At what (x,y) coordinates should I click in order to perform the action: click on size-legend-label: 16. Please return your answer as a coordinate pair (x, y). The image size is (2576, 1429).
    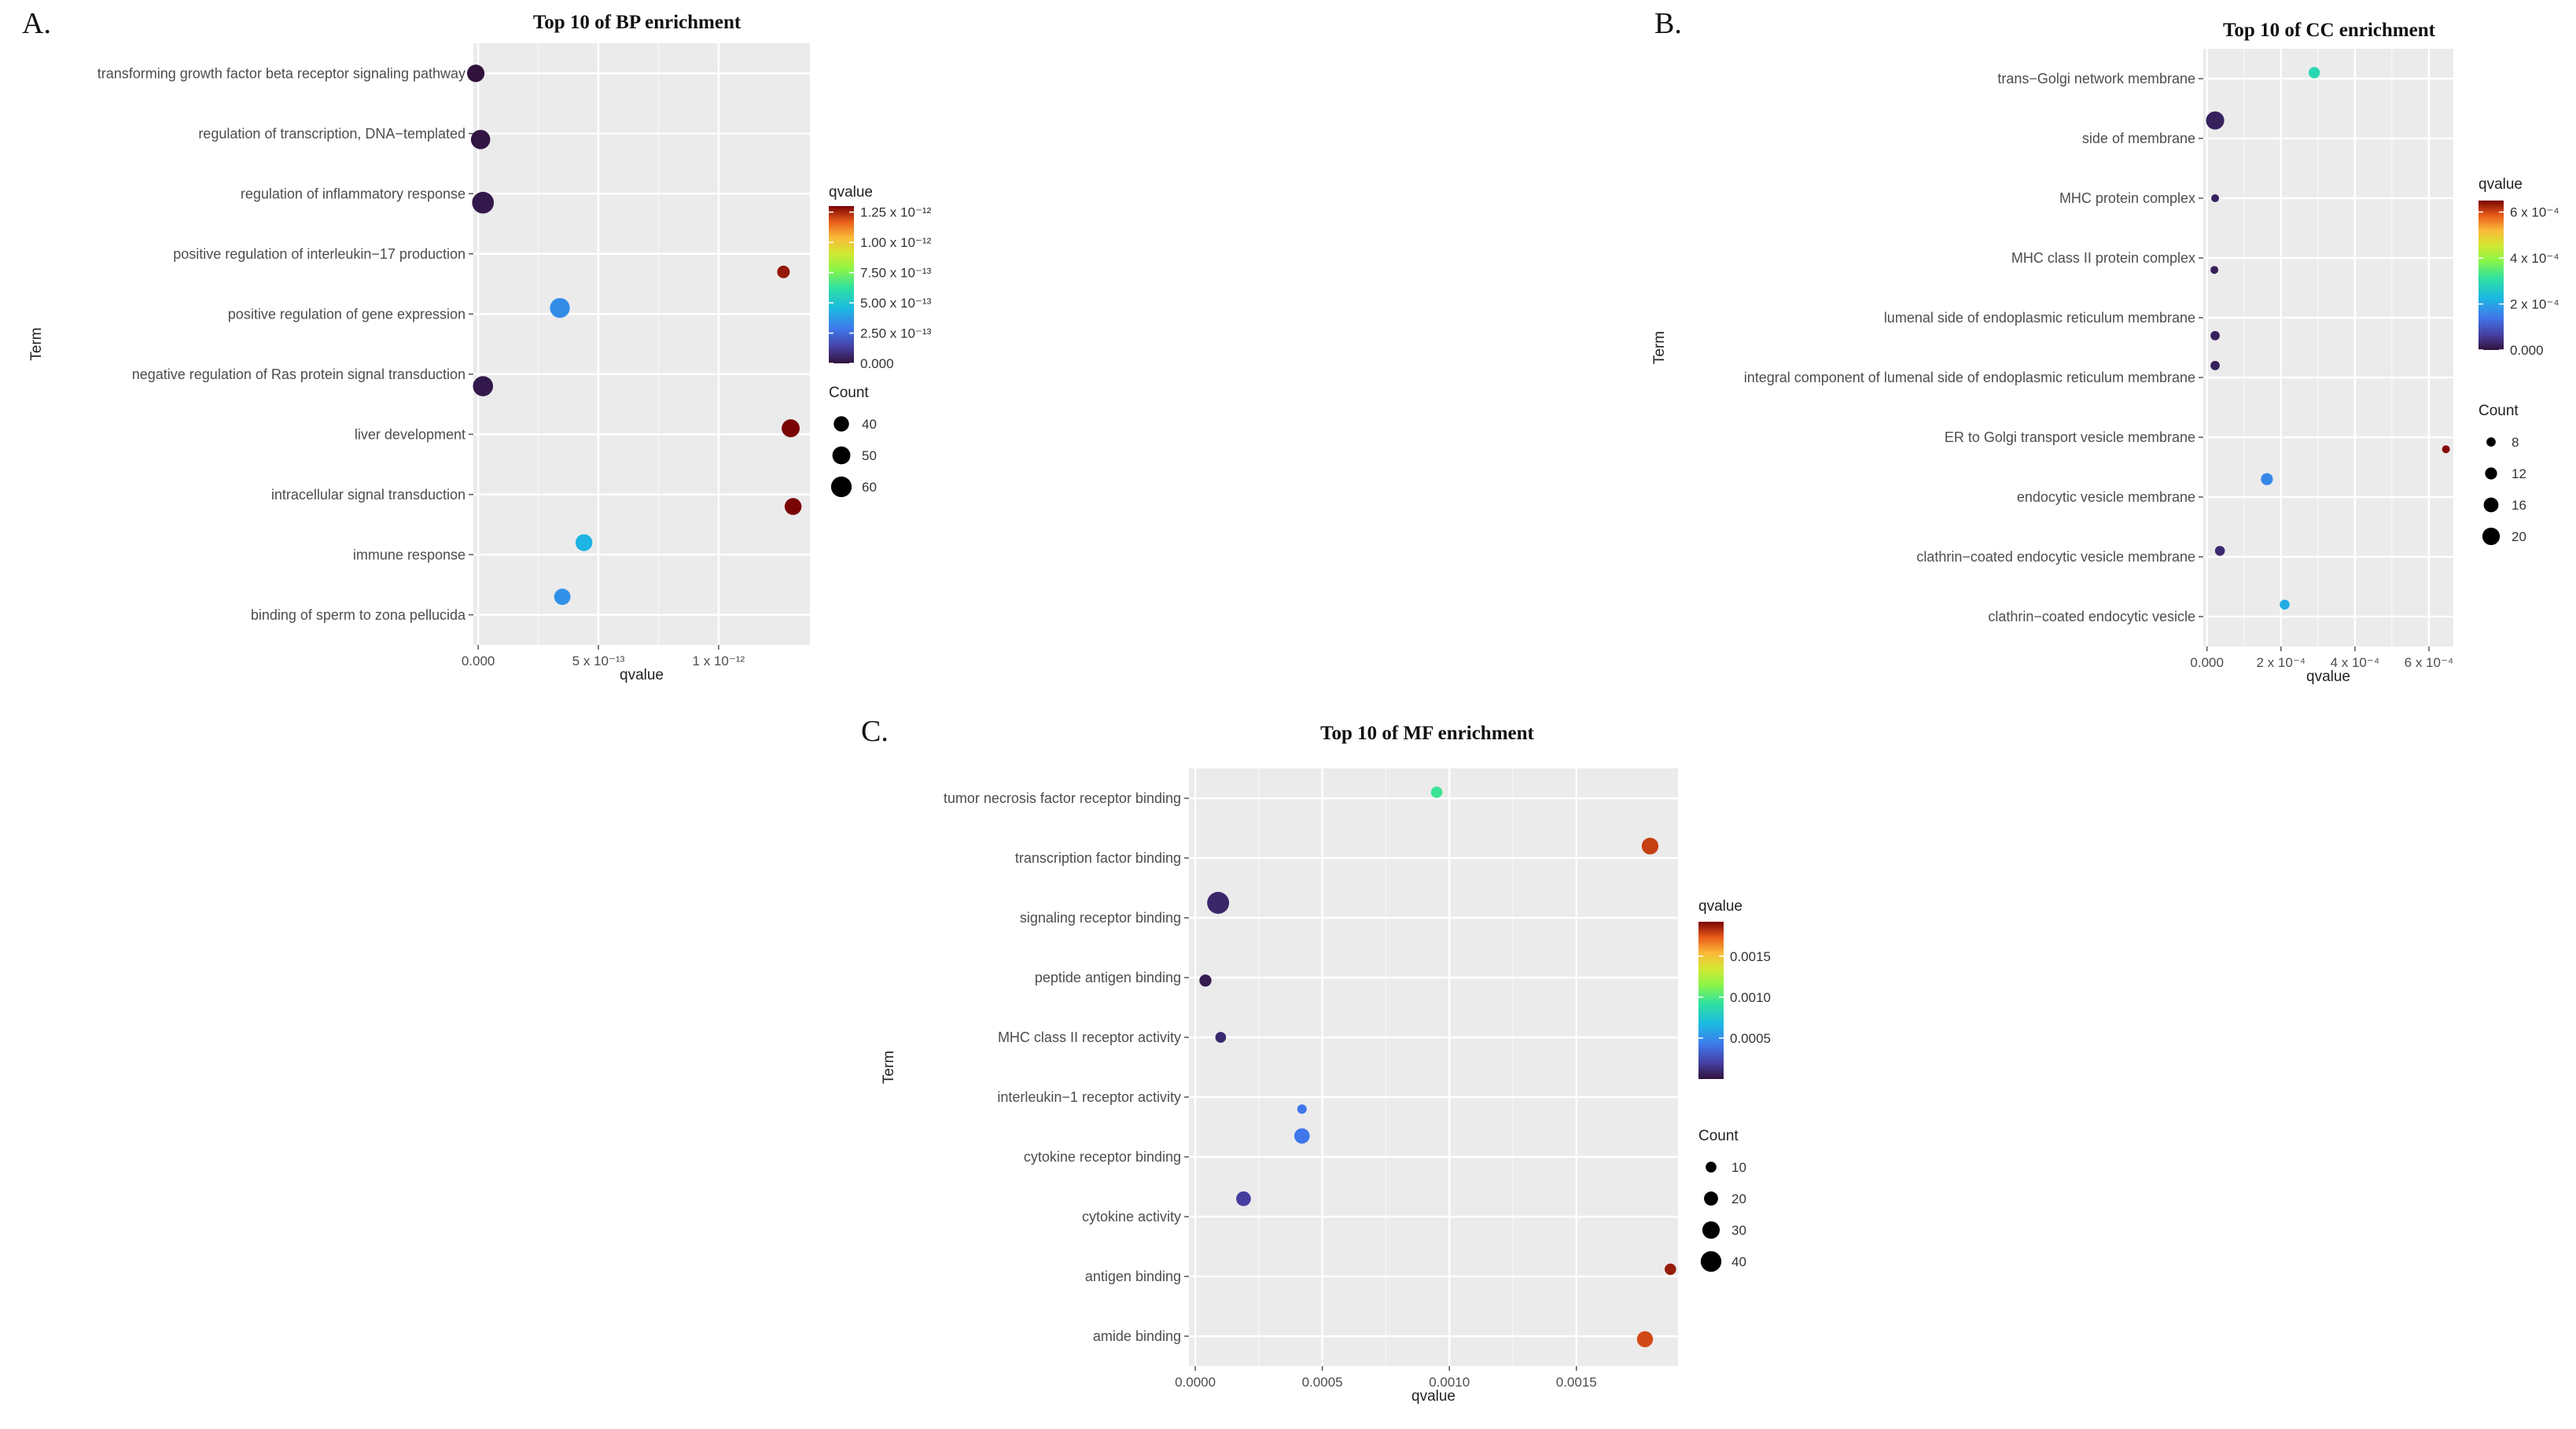
    Looking at the image, I should click on (2519, 506).